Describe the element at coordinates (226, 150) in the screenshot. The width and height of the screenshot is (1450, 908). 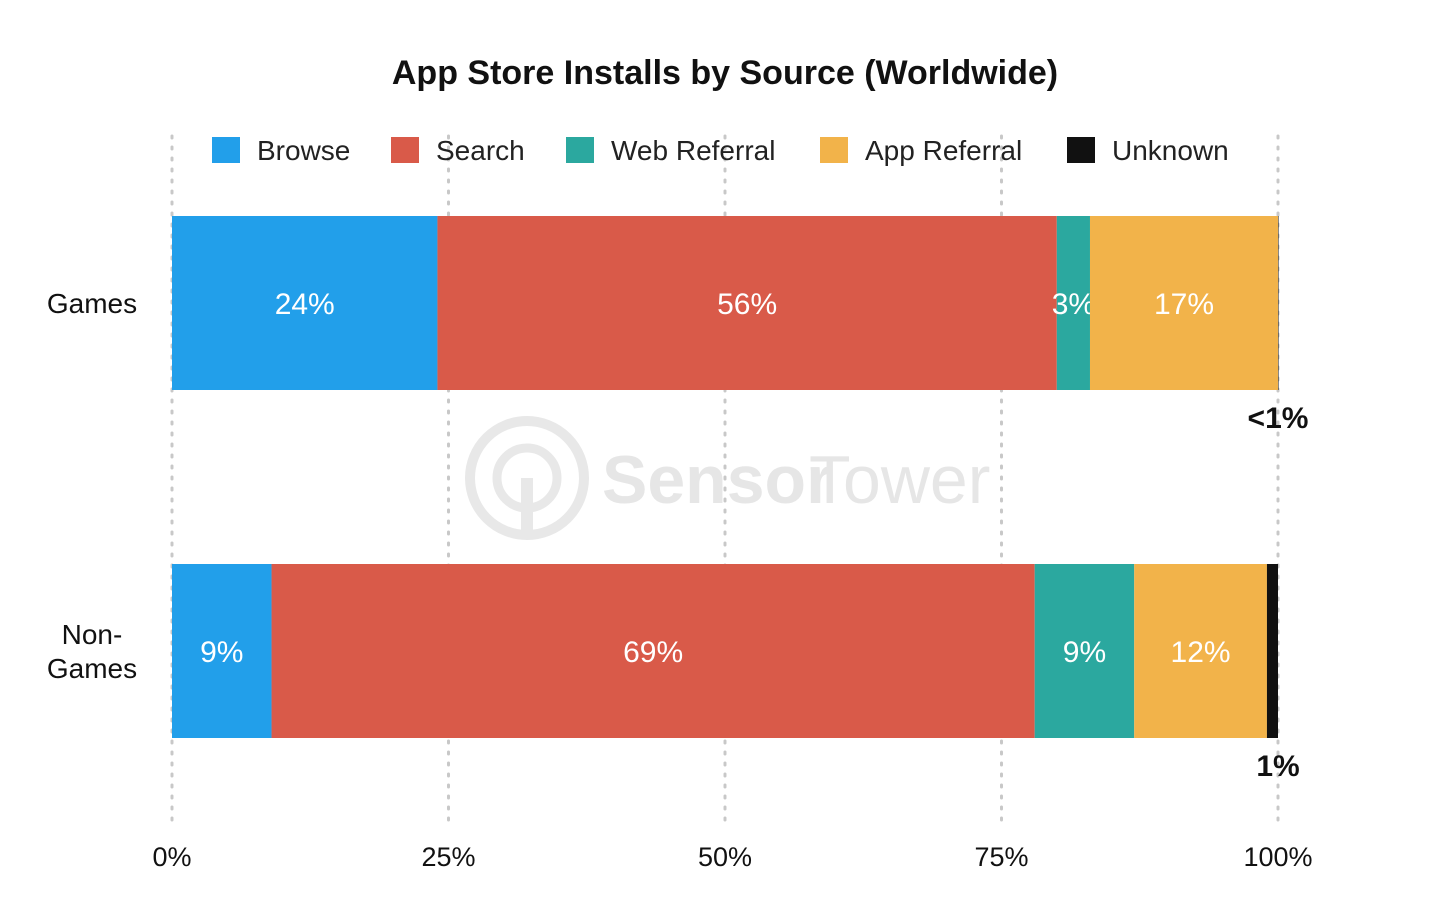
I see `legend-swatch-browse` at that location.